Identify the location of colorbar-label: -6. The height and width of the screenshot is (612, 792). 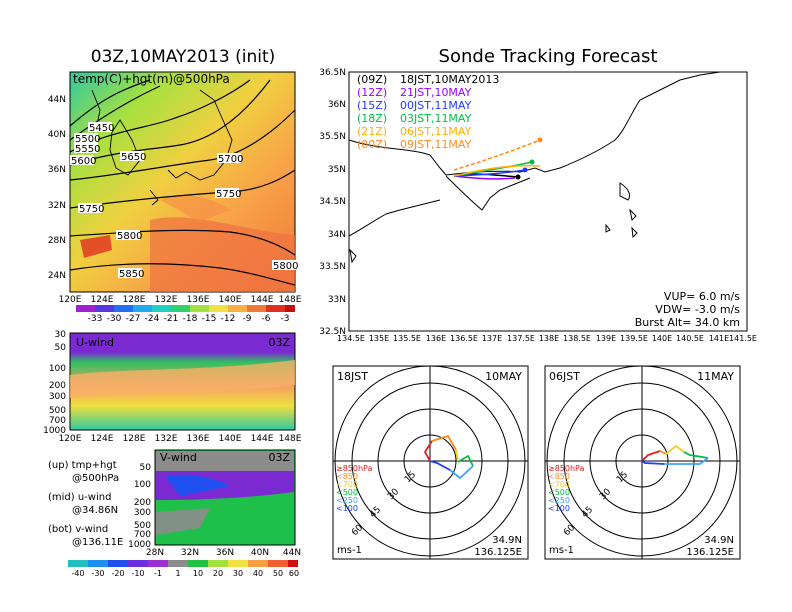
(266, 319).